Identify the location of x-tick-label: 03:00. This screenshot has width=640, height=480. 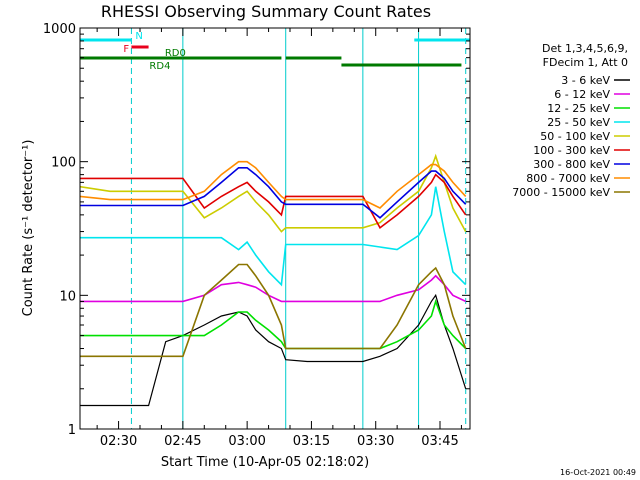
(246, 441).